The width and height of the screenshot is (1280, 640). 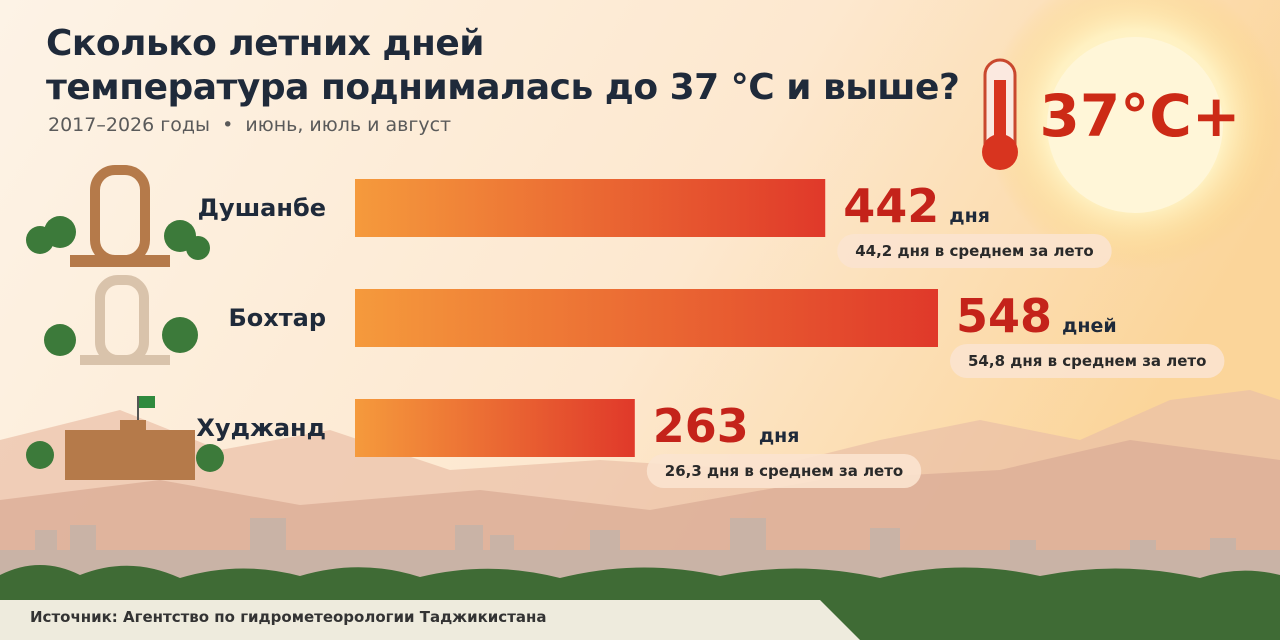 What do you see at coordinates (1000, 114) in the screenshot?
I see `thermometer` at bounding box center [1000, 114].